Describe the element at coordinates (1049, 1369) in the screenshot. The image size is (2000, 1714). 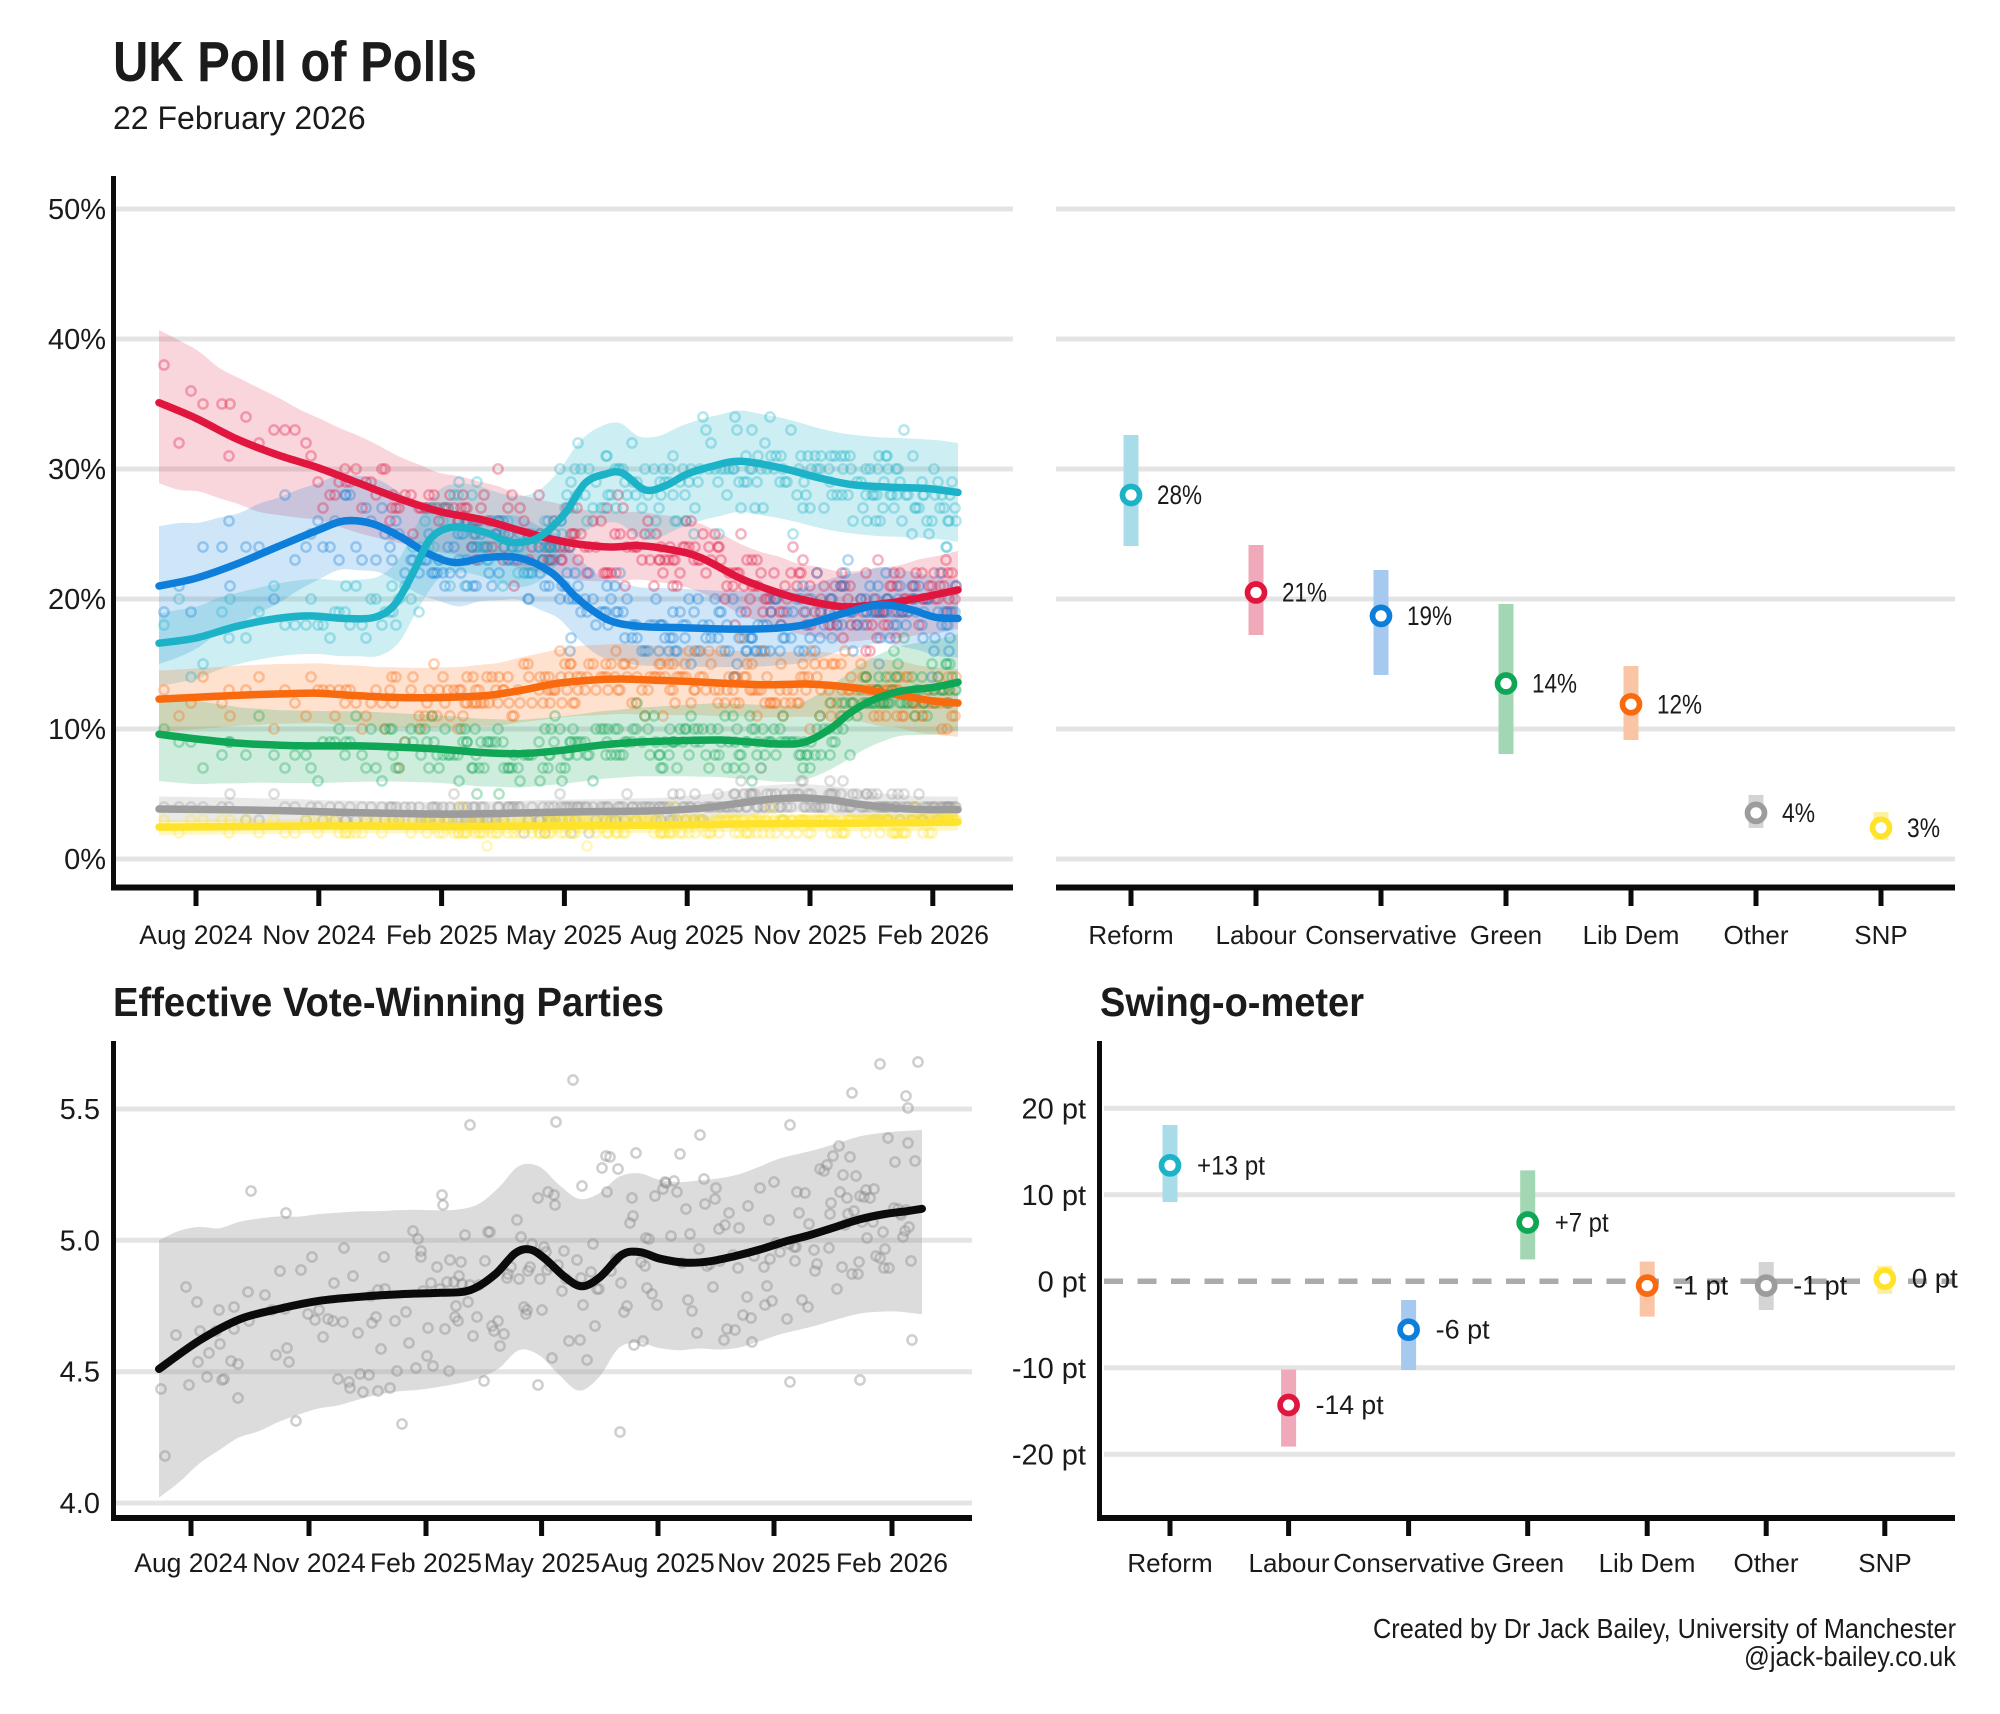
I see `svg-text: -10 pt` at that location.